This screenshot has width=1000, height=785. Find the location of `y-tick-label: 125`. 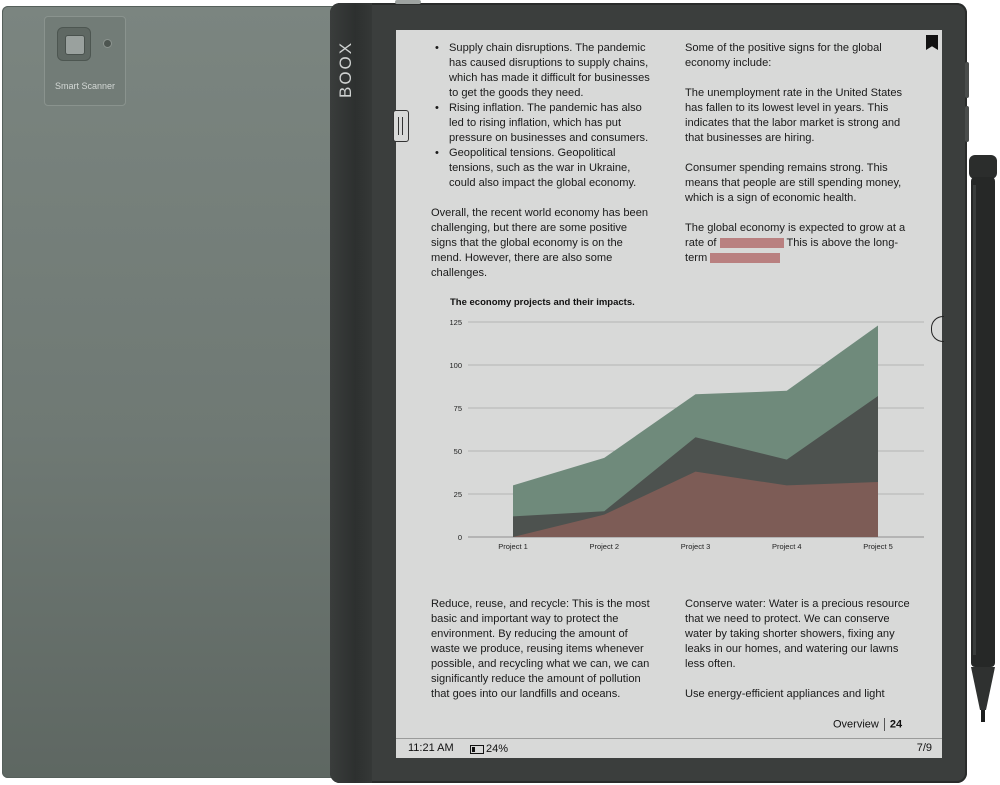

y-tick-label: 125 is located at coordinates (455, 322).